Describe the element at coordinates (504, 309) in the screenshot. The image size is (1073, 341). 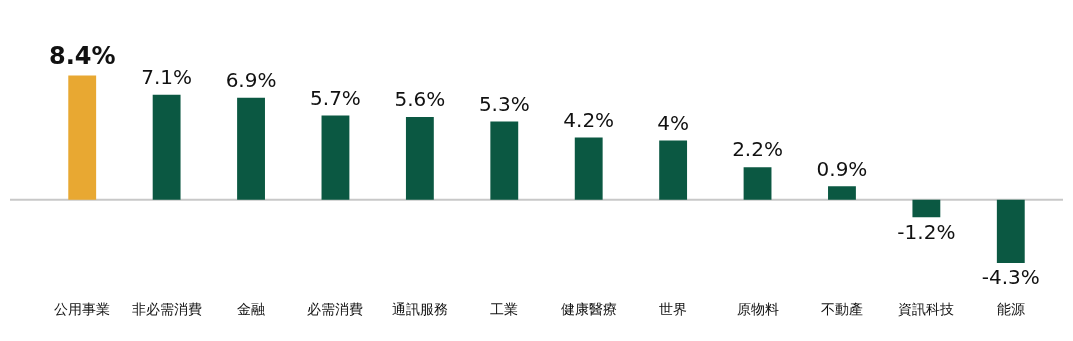
I see `x-tick-label: 工業` at that location.